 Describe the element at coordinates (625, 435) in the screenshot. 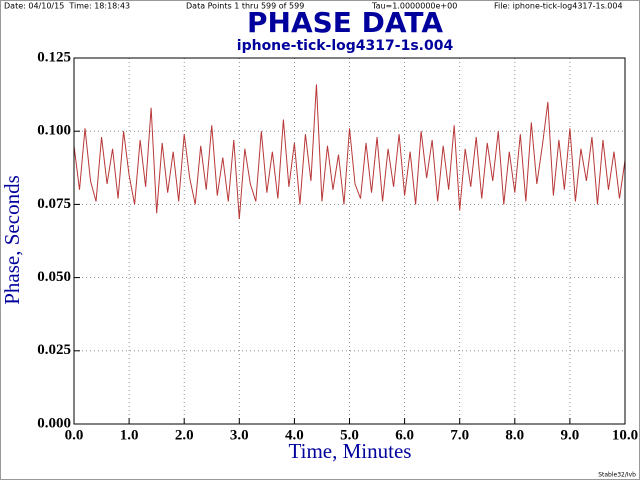

I see `x-tick-label: 10.0` at that location.